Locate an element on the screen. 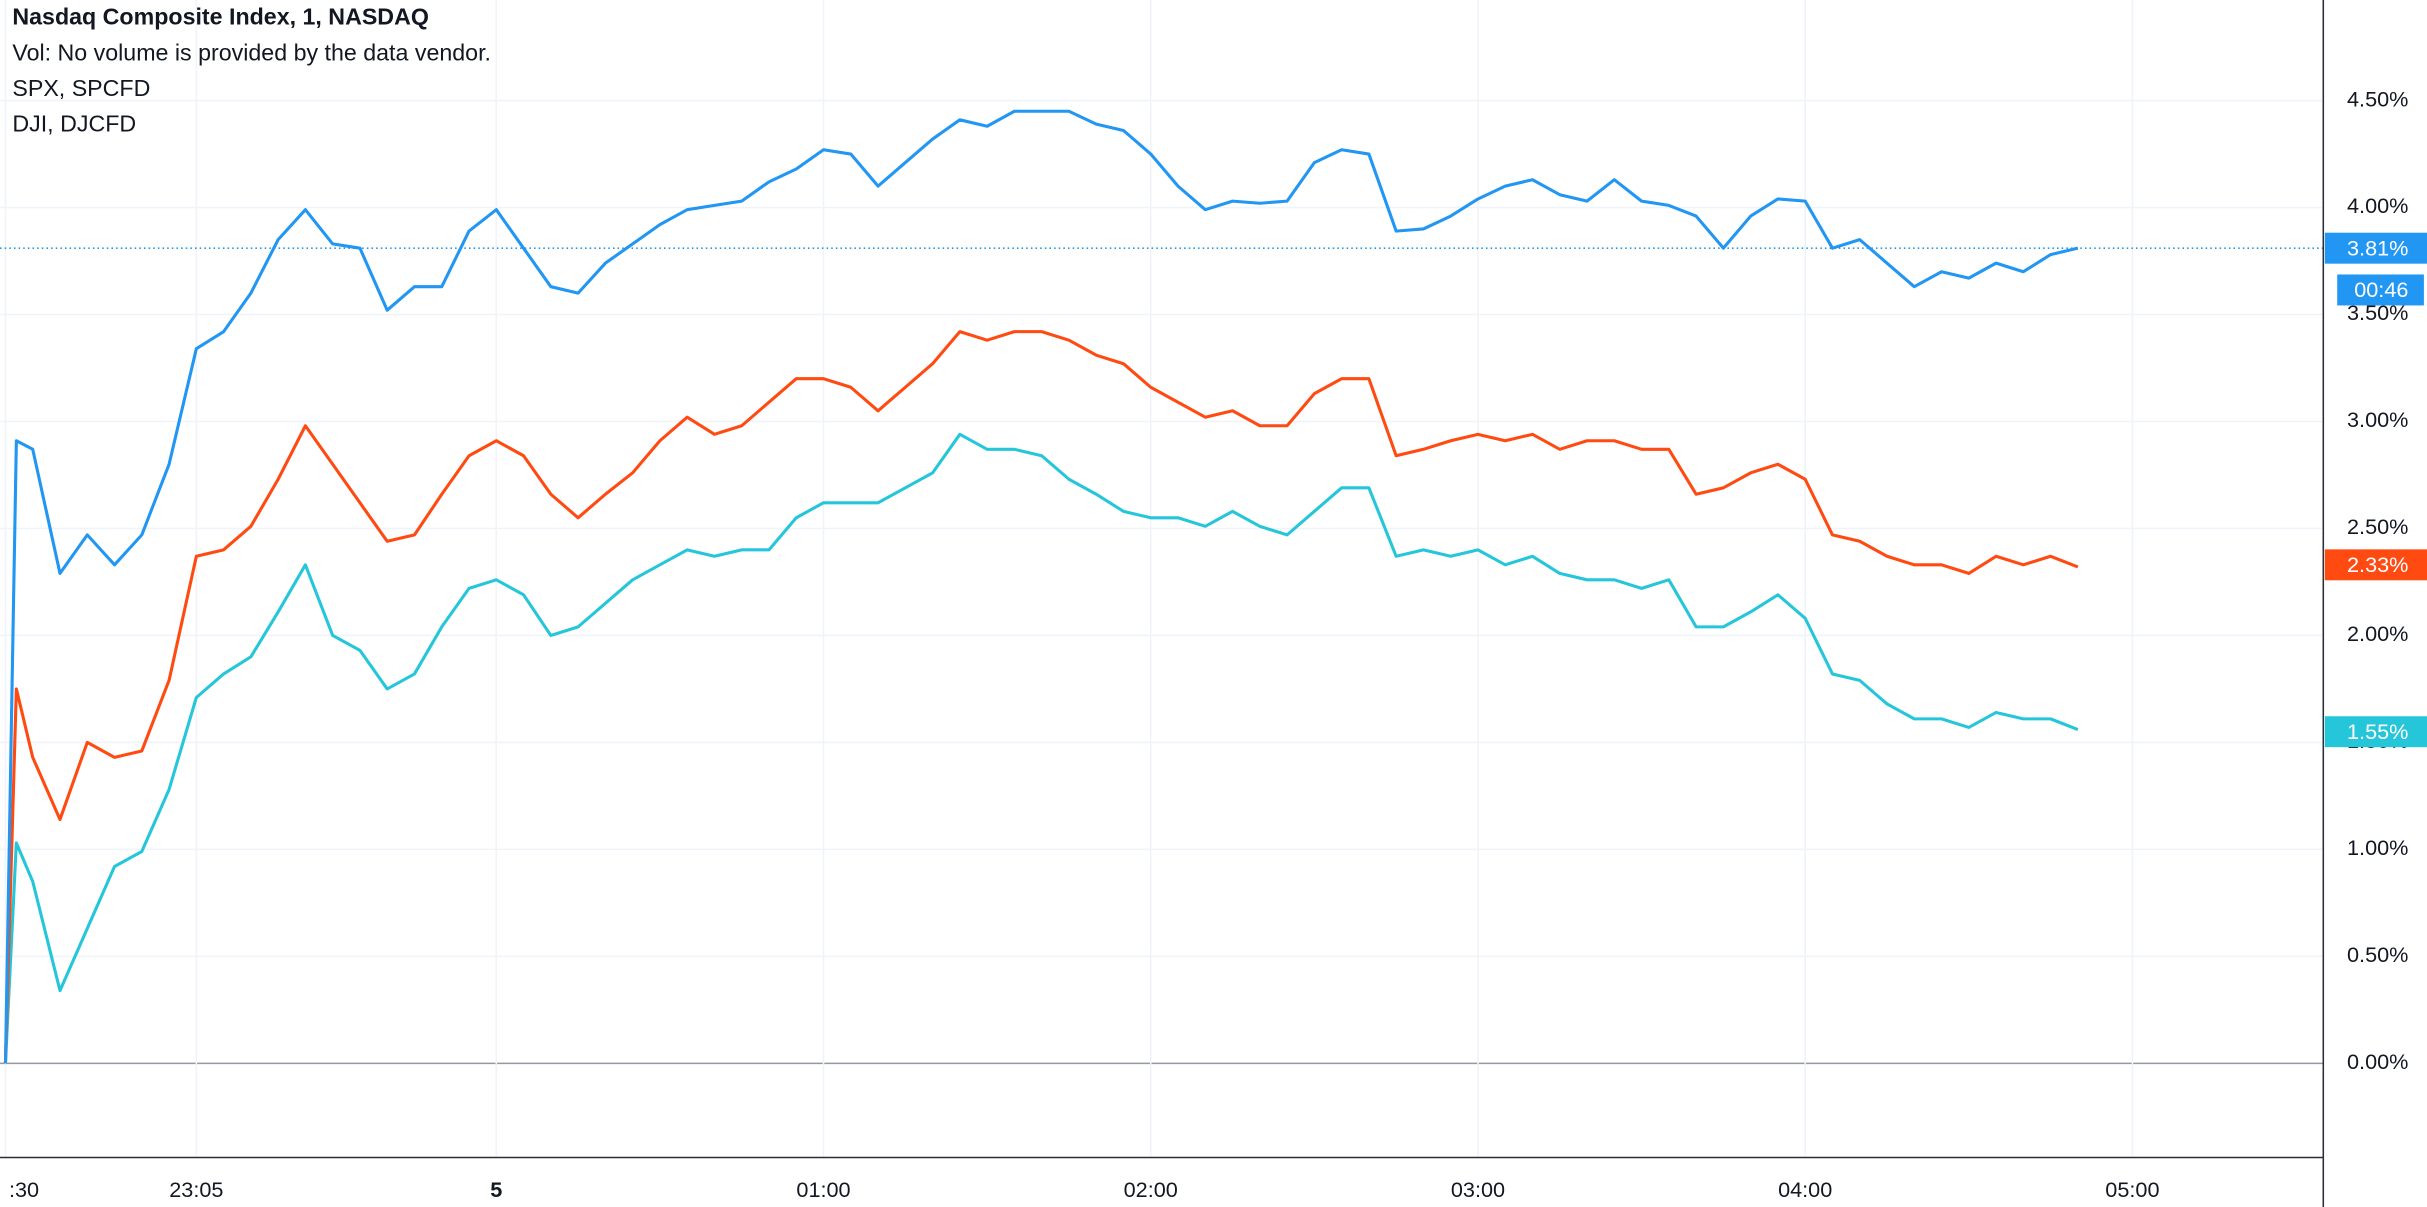 This screenshot has height=1207, width=2427. x-tick-label: 5 is located at coordinates (496, 1189).